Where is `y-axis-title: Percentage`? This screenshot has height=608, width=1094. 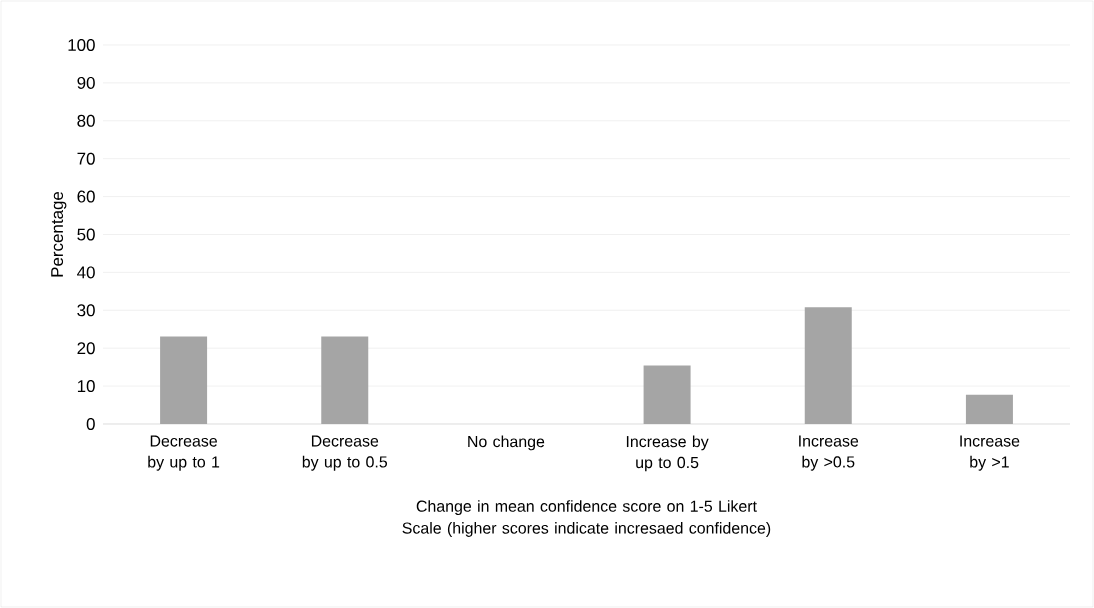
y-axis-title: Percentage is located at coordinates (59, 234).